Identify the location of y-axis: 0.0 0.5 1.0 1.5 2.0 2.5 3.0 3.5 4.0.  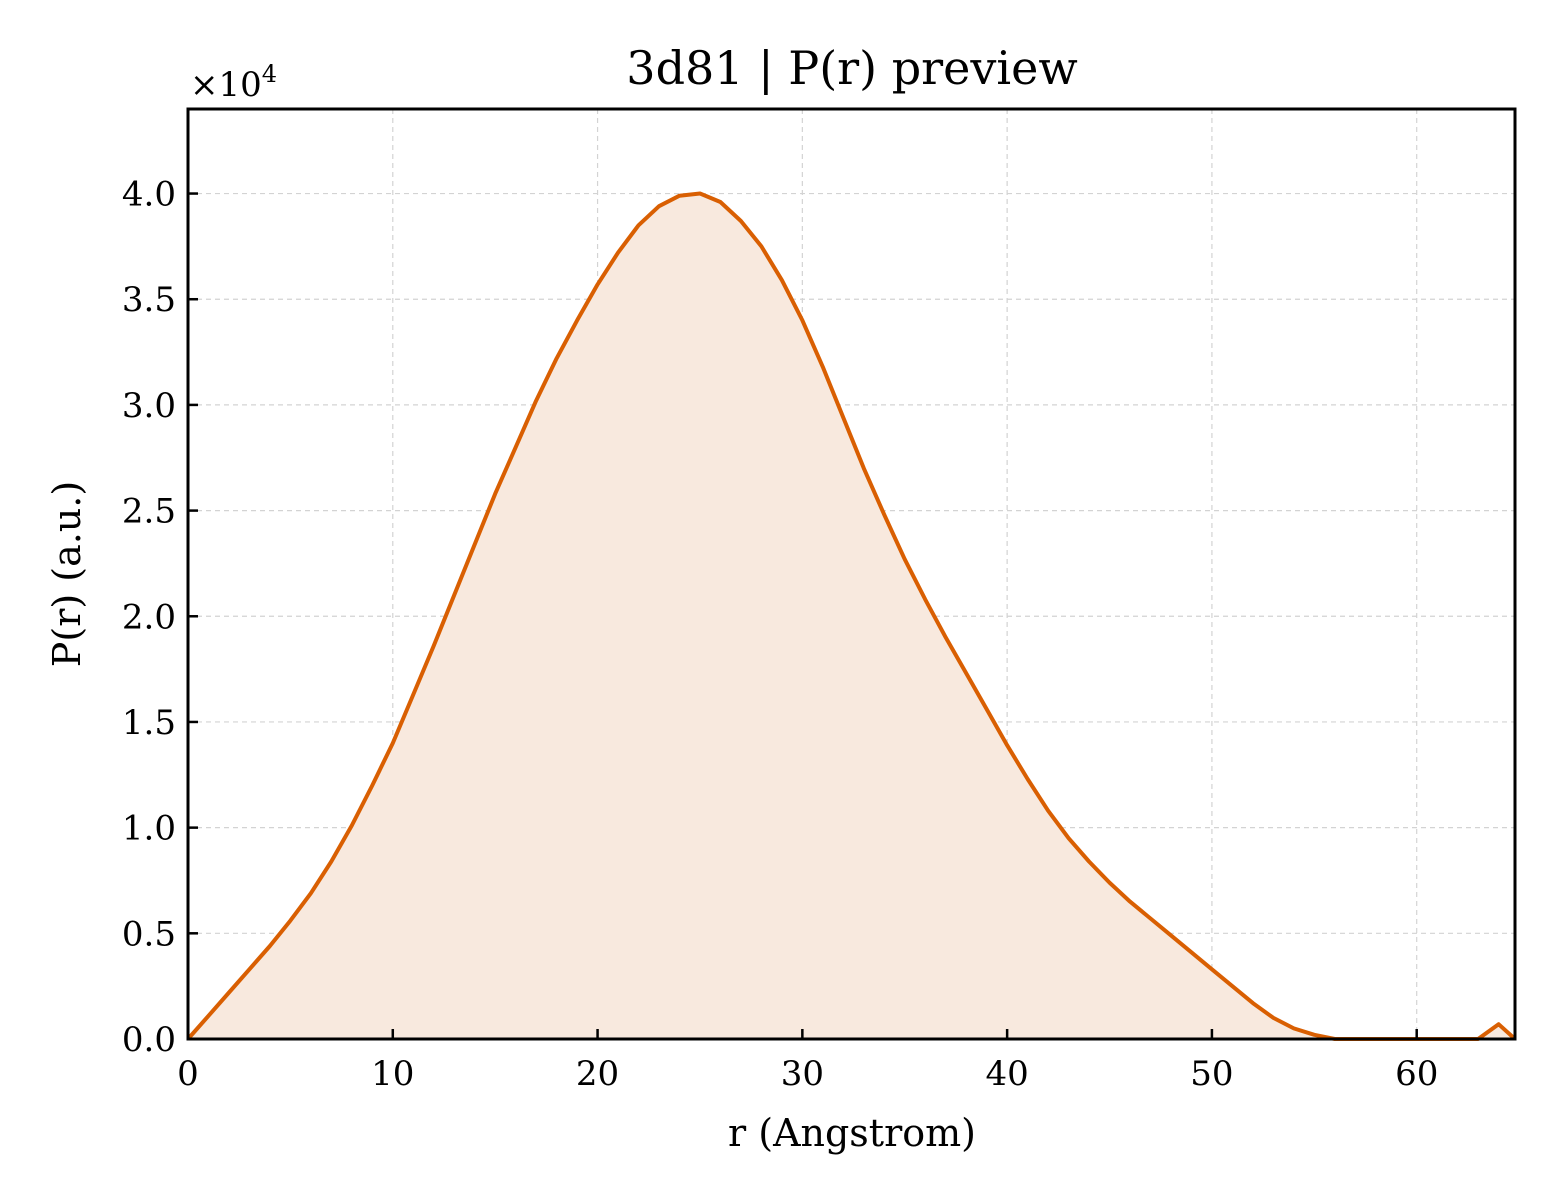
(160, 617).